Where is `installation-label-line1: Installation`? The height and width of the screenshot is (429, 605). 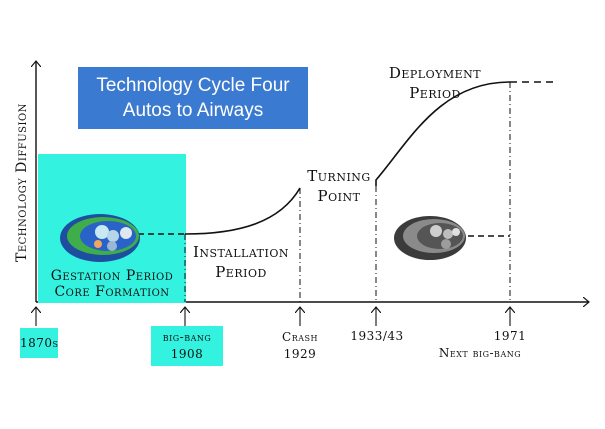
installation-label-line1: Installation is located at coordinates (241, 252).